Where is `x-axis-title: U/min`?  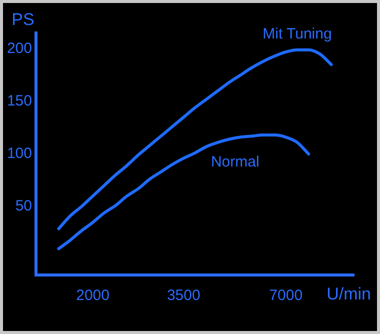
x-axis-title: U/min is located at coordinates (348, 294).